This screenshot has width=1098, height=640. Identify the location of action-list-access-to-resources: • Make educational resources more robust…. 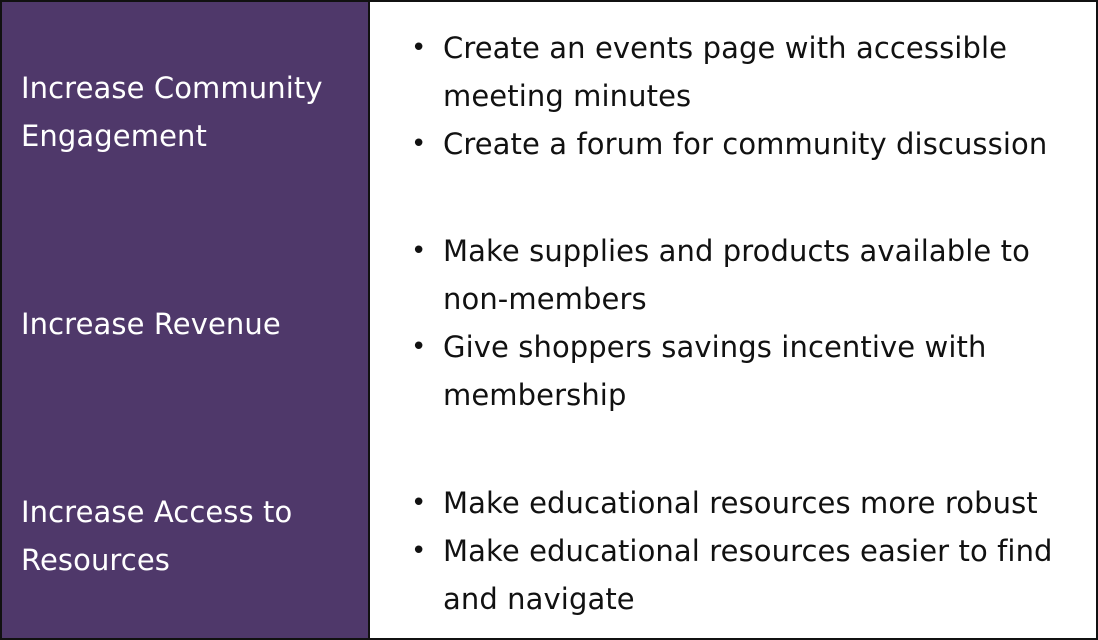
(711, 551).